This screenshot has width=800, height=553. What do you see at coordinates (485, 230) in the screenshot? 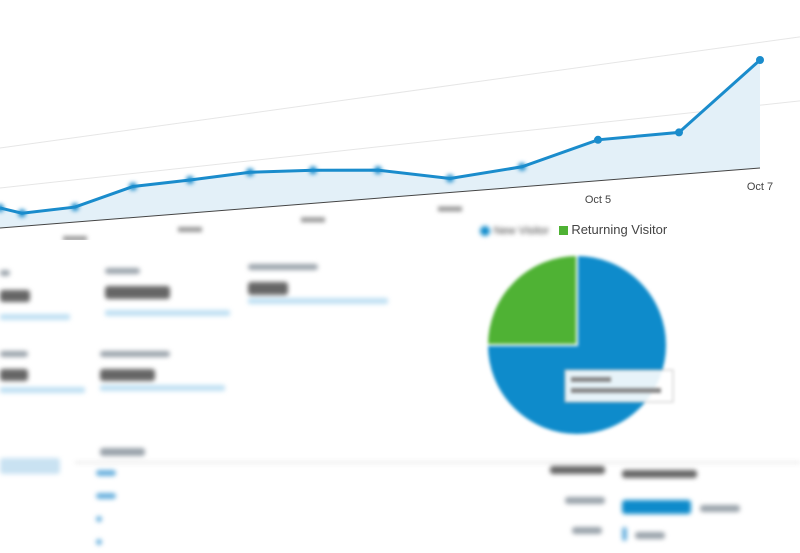
I see `new-visitor-swatch` at bounding box center [485, 230].